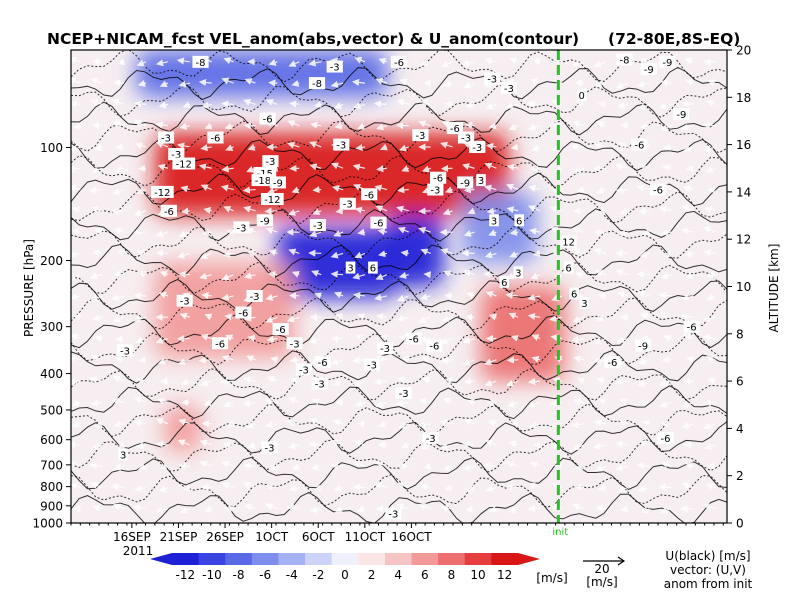 The height and width of the screenshot is (600, 800). I want to click on colorbar-tick-label: -10, so click(212, 575).